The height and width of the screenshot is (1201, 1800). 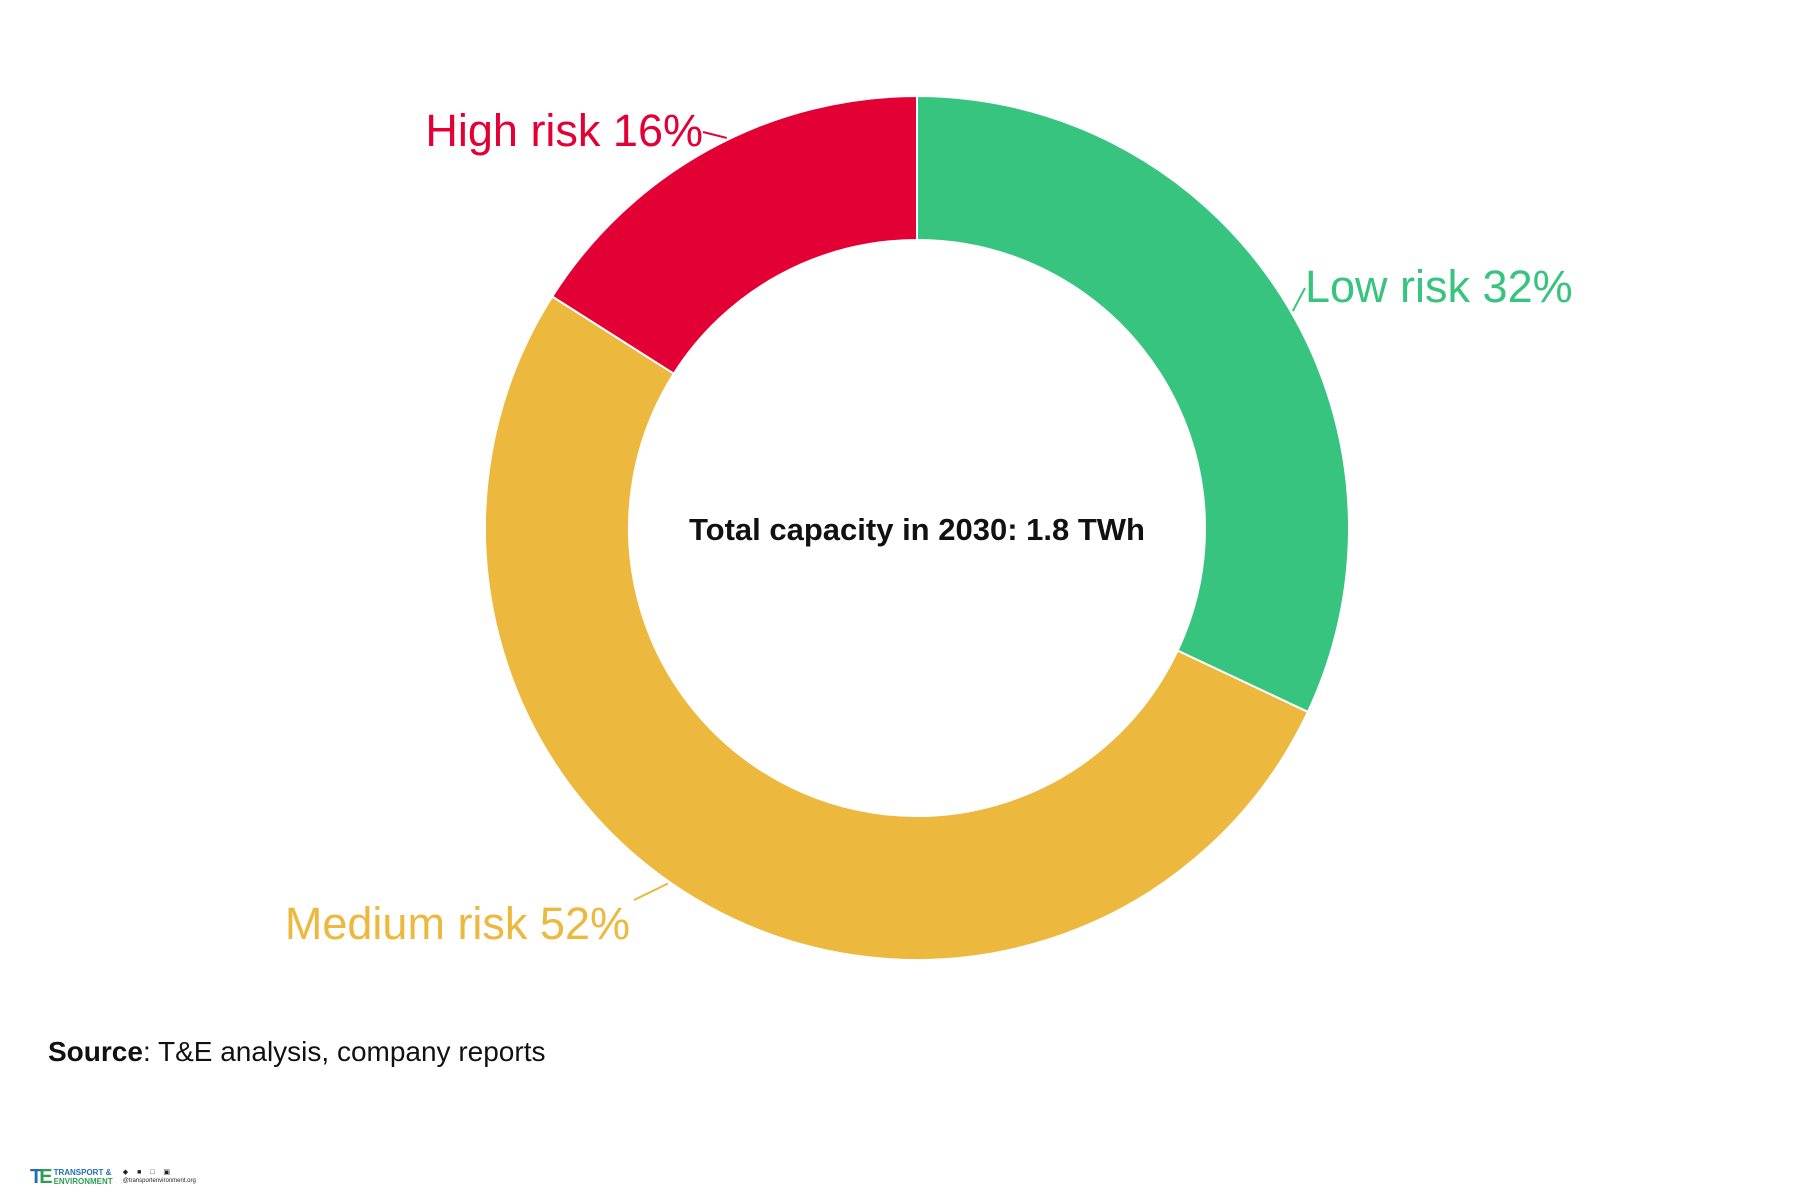 I want to click on twitter-icon: ◆, so click(x=125, y=1172).